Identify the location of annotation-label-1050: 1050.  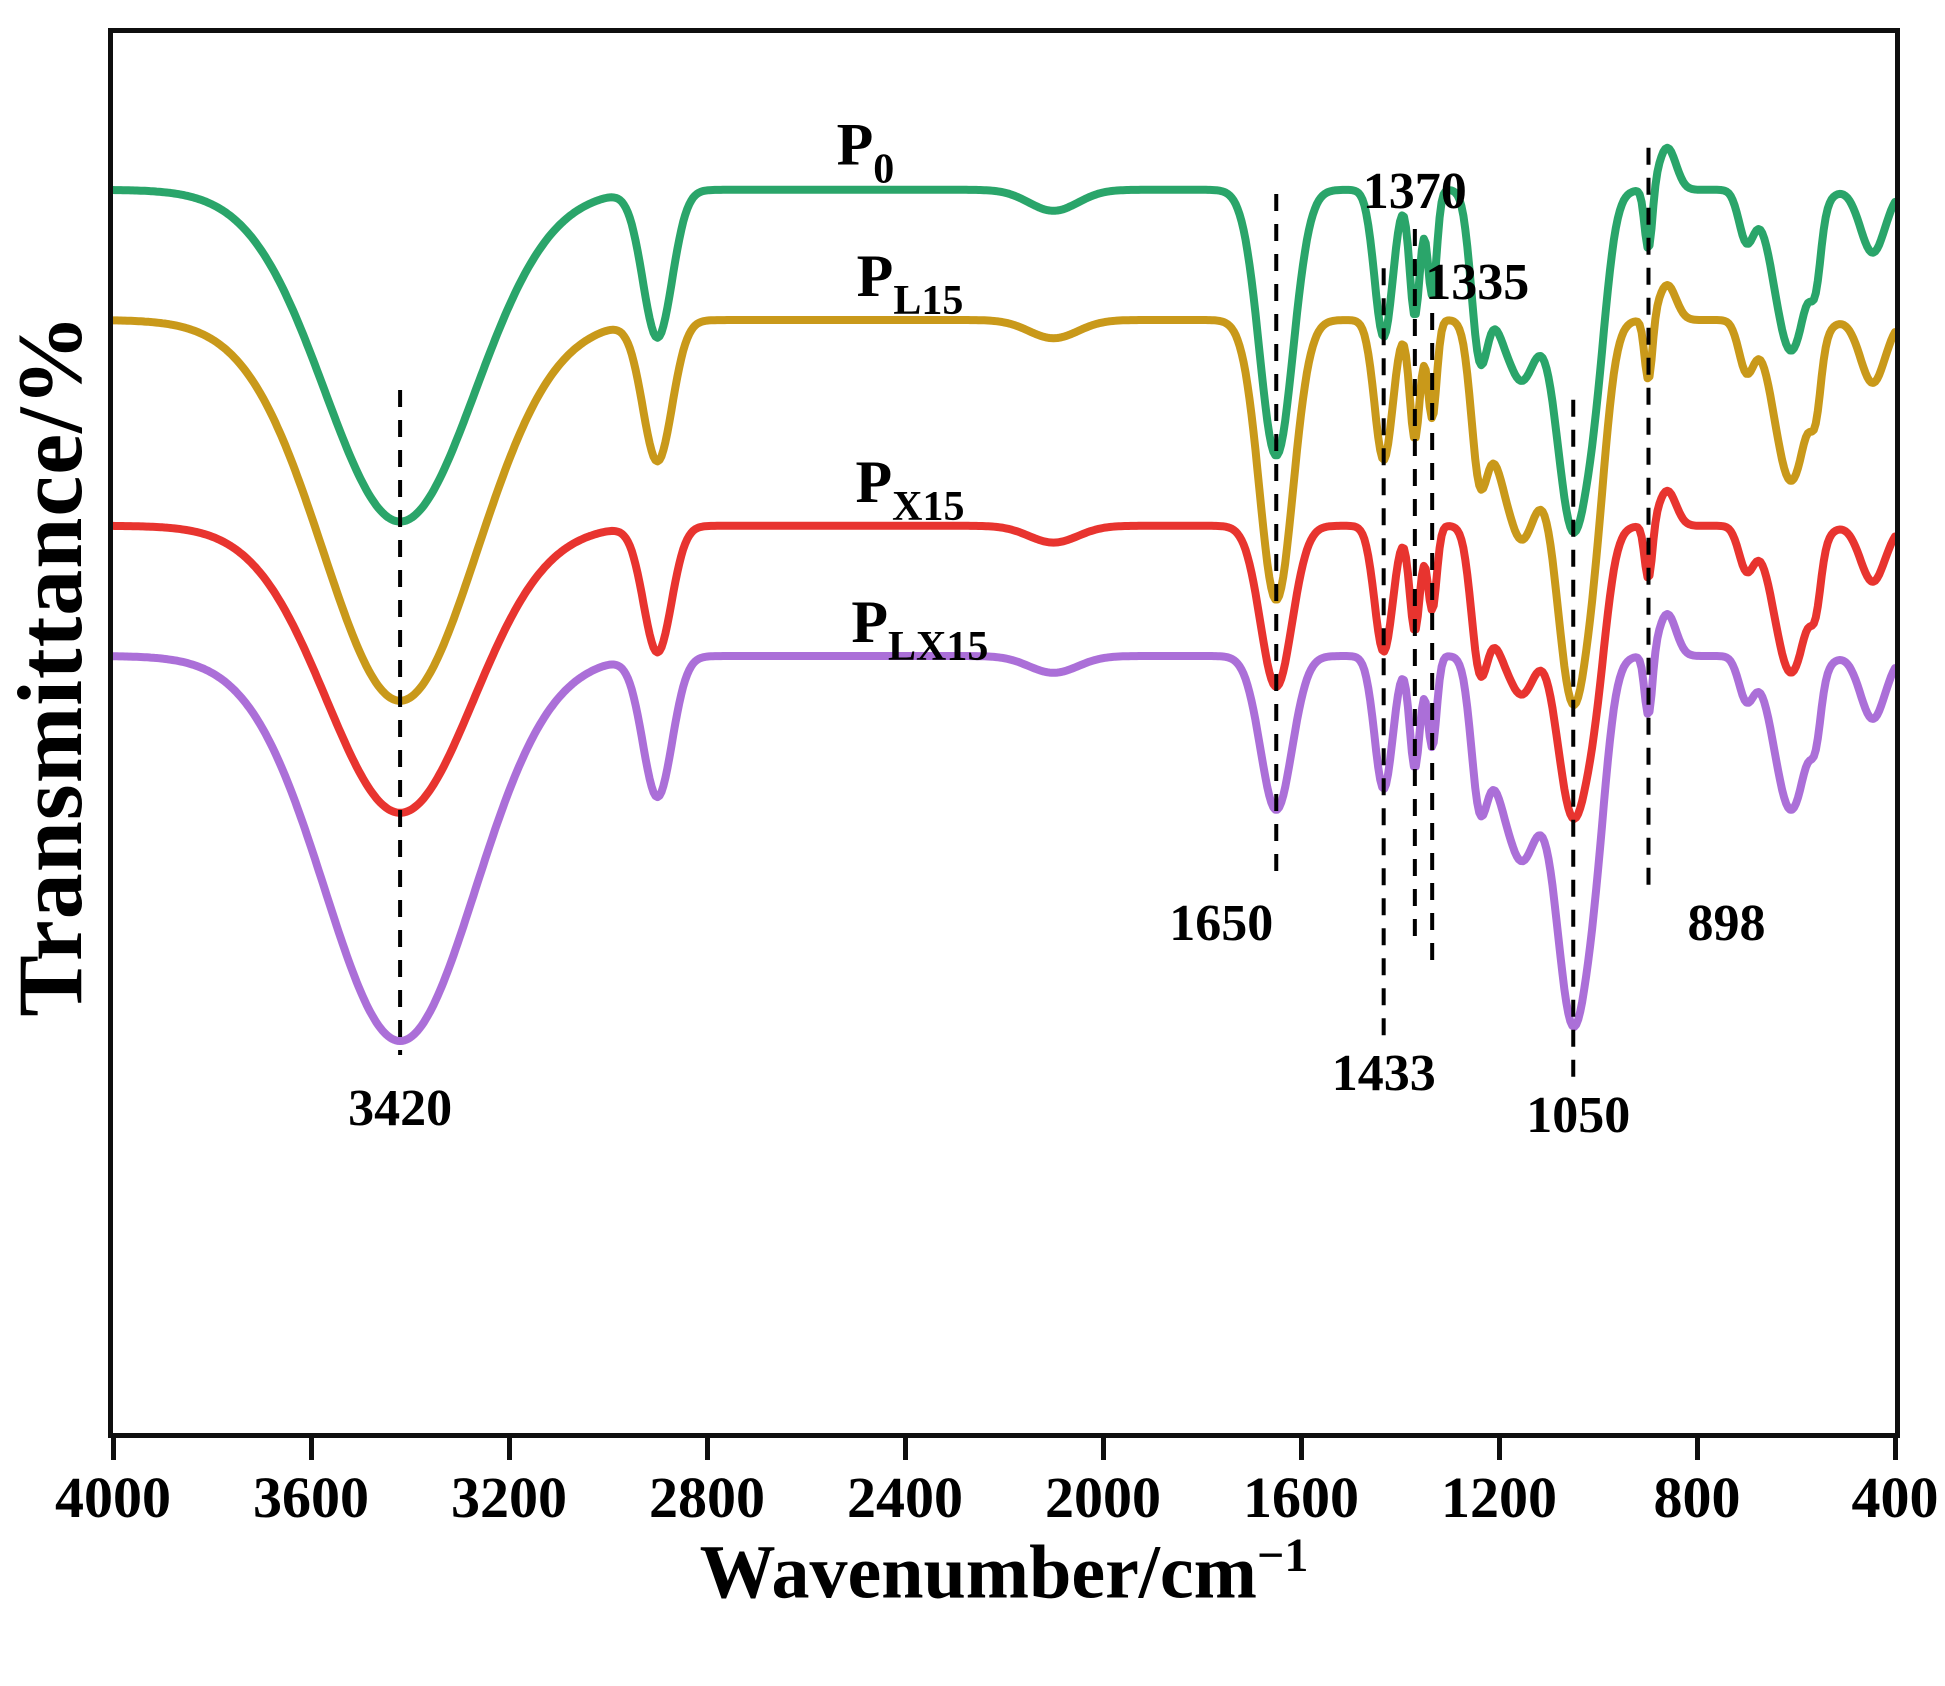
(1578, 1115).